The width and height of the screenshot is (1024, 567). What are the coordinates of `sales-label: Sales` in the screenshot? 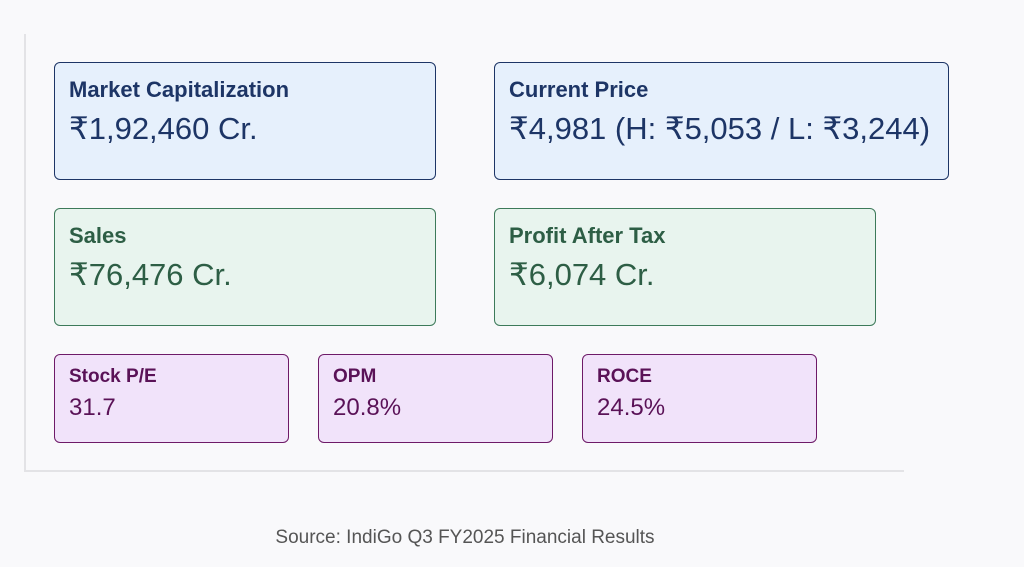 It's located at (98, 235).